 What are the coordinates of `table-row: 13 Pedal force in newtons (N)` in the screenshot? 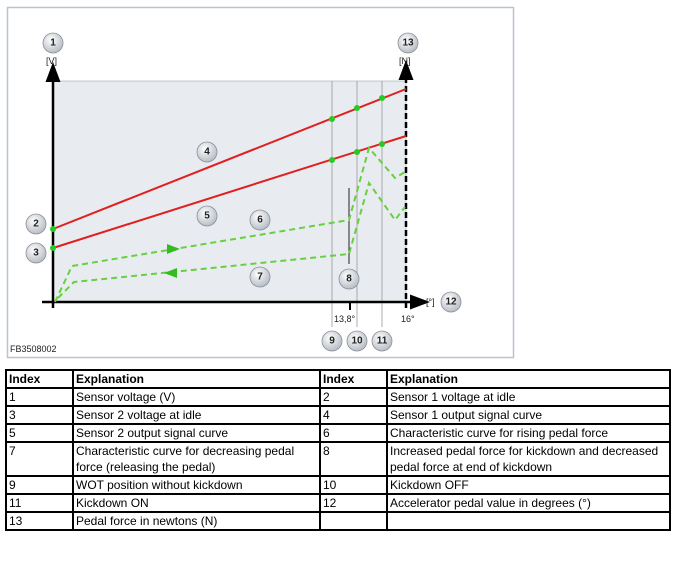 It's located at (338, 521).